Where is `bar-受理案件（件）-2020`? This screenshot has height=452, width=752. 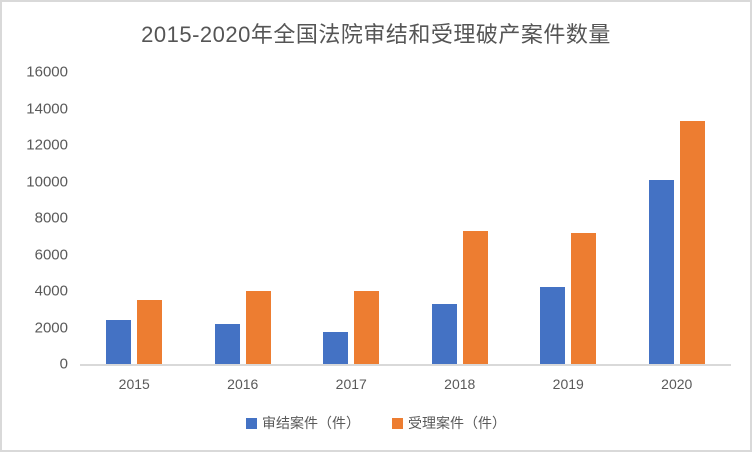
bar-受理案件（件）-2020 is located at coordinates (692, 242).